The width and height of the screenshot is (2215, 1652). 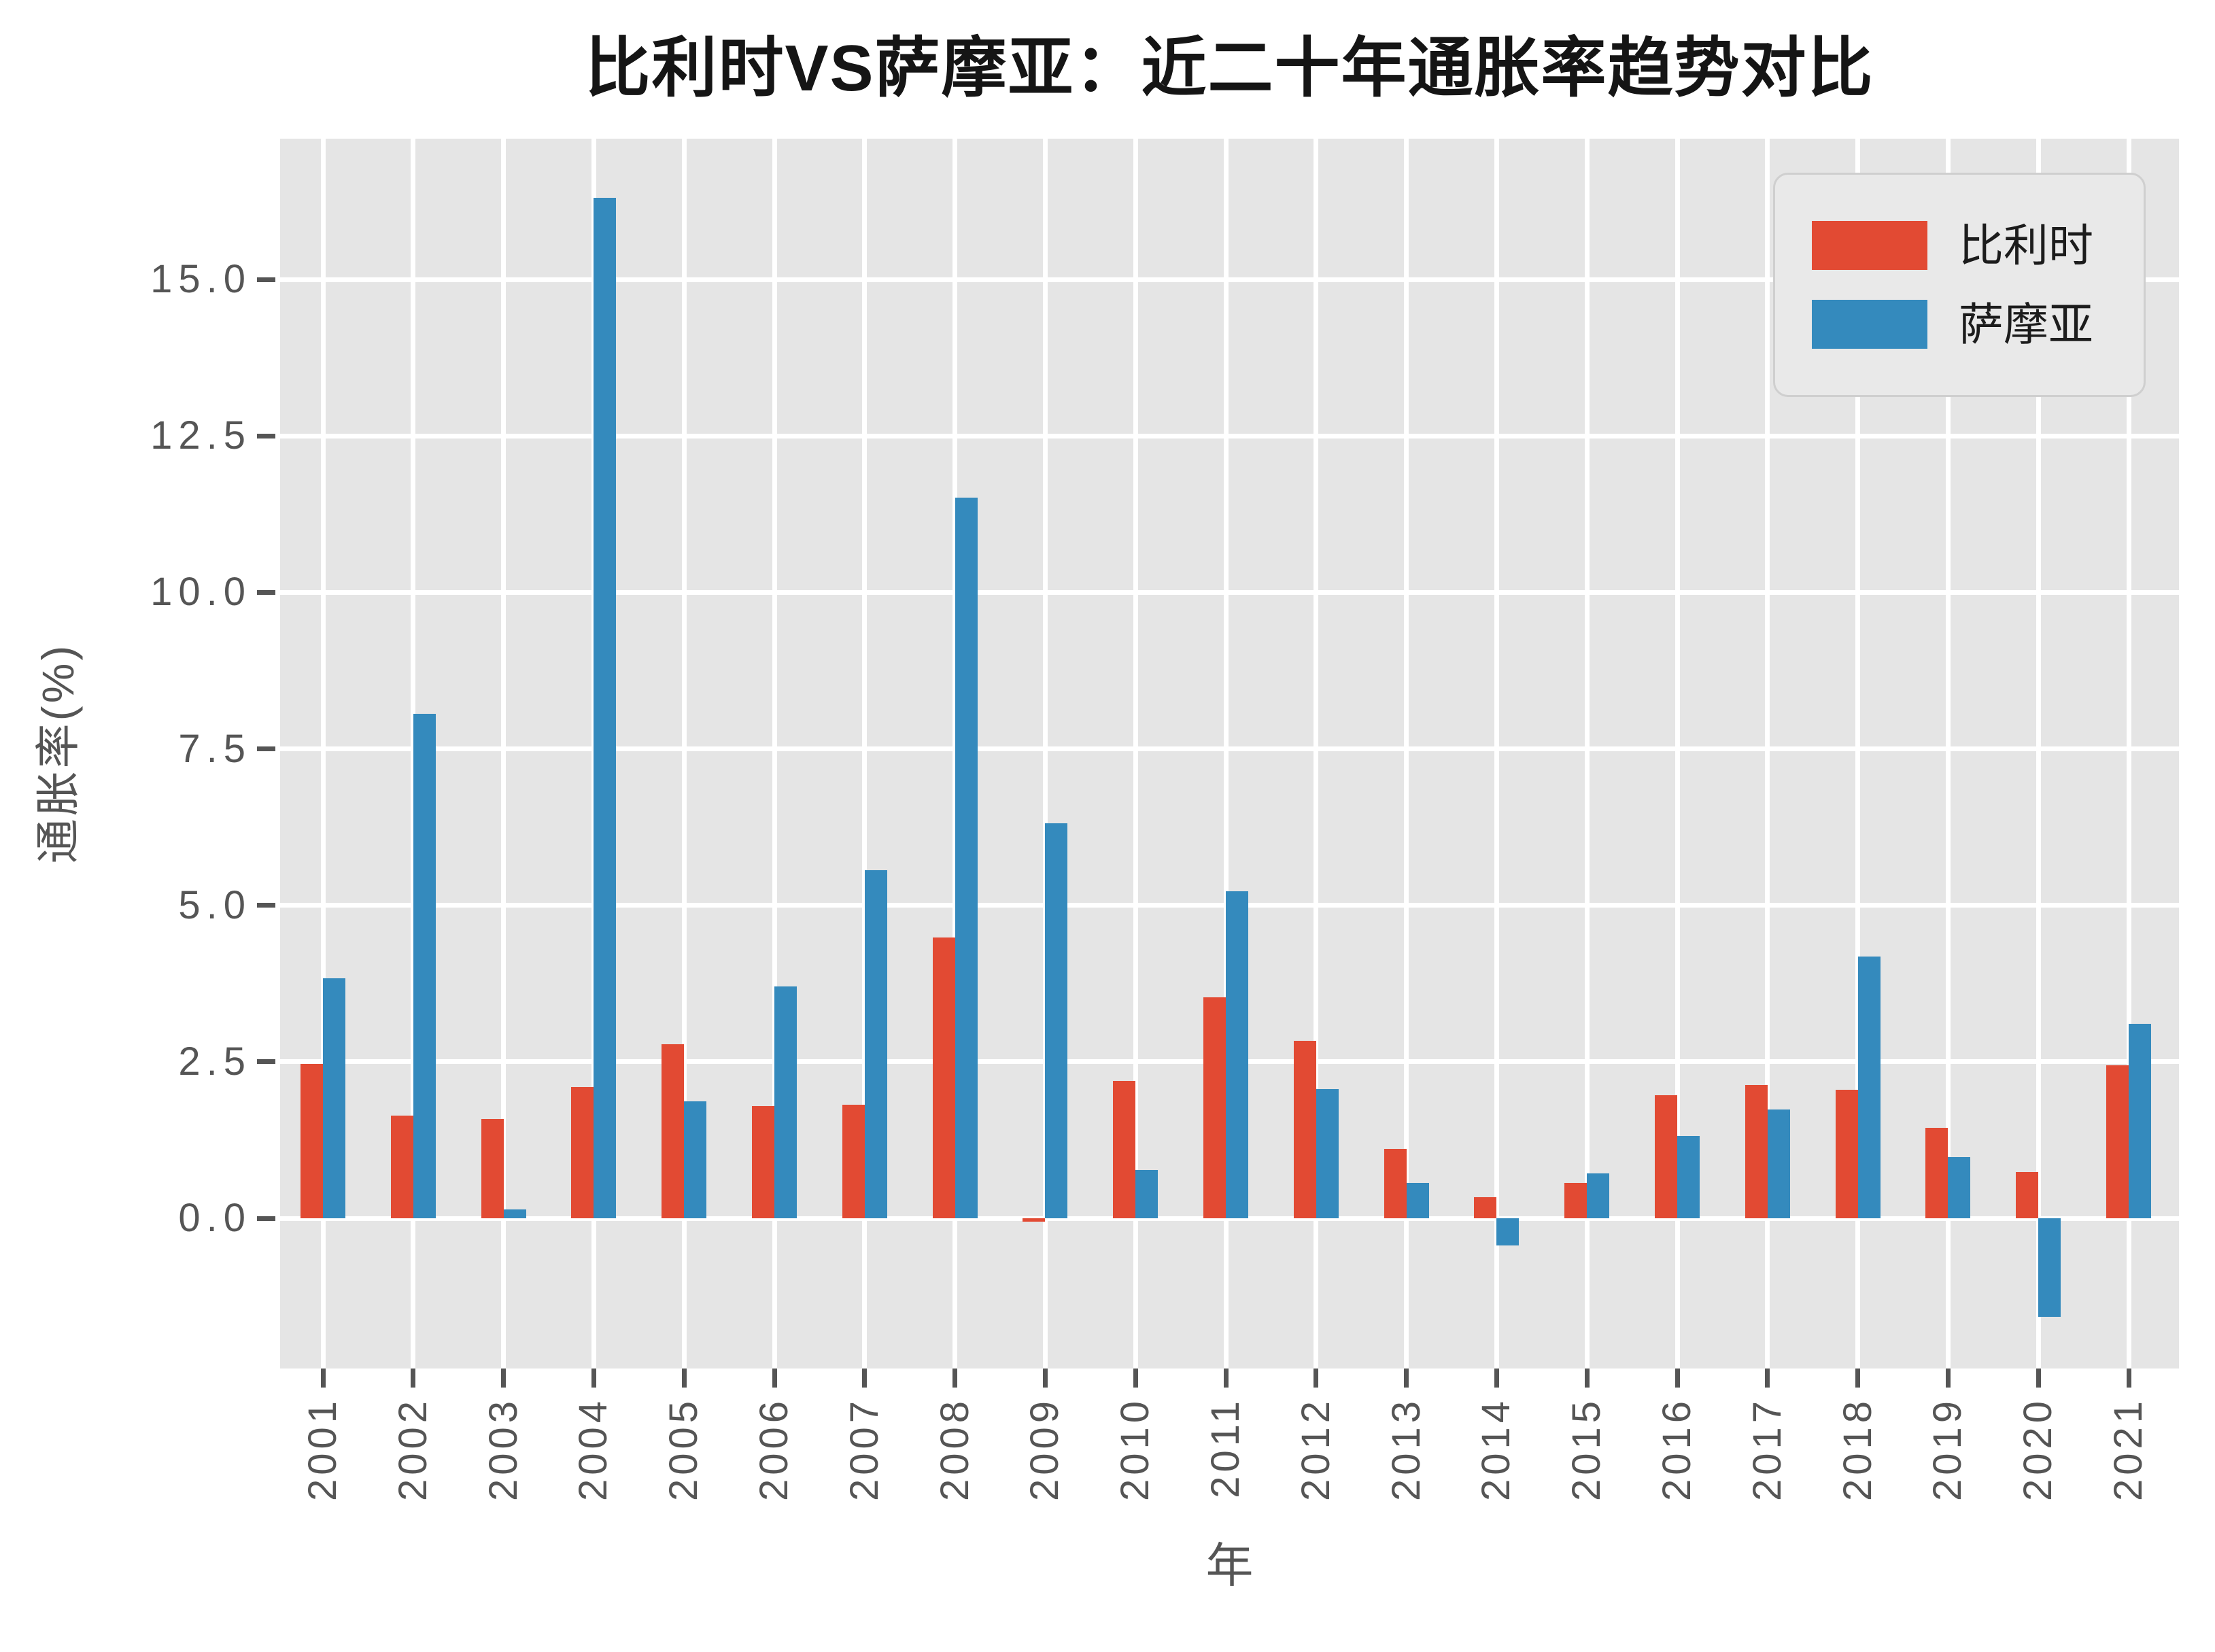 I want to click on x-tick-label-2001: 2001, so click(x=323, y=1449).